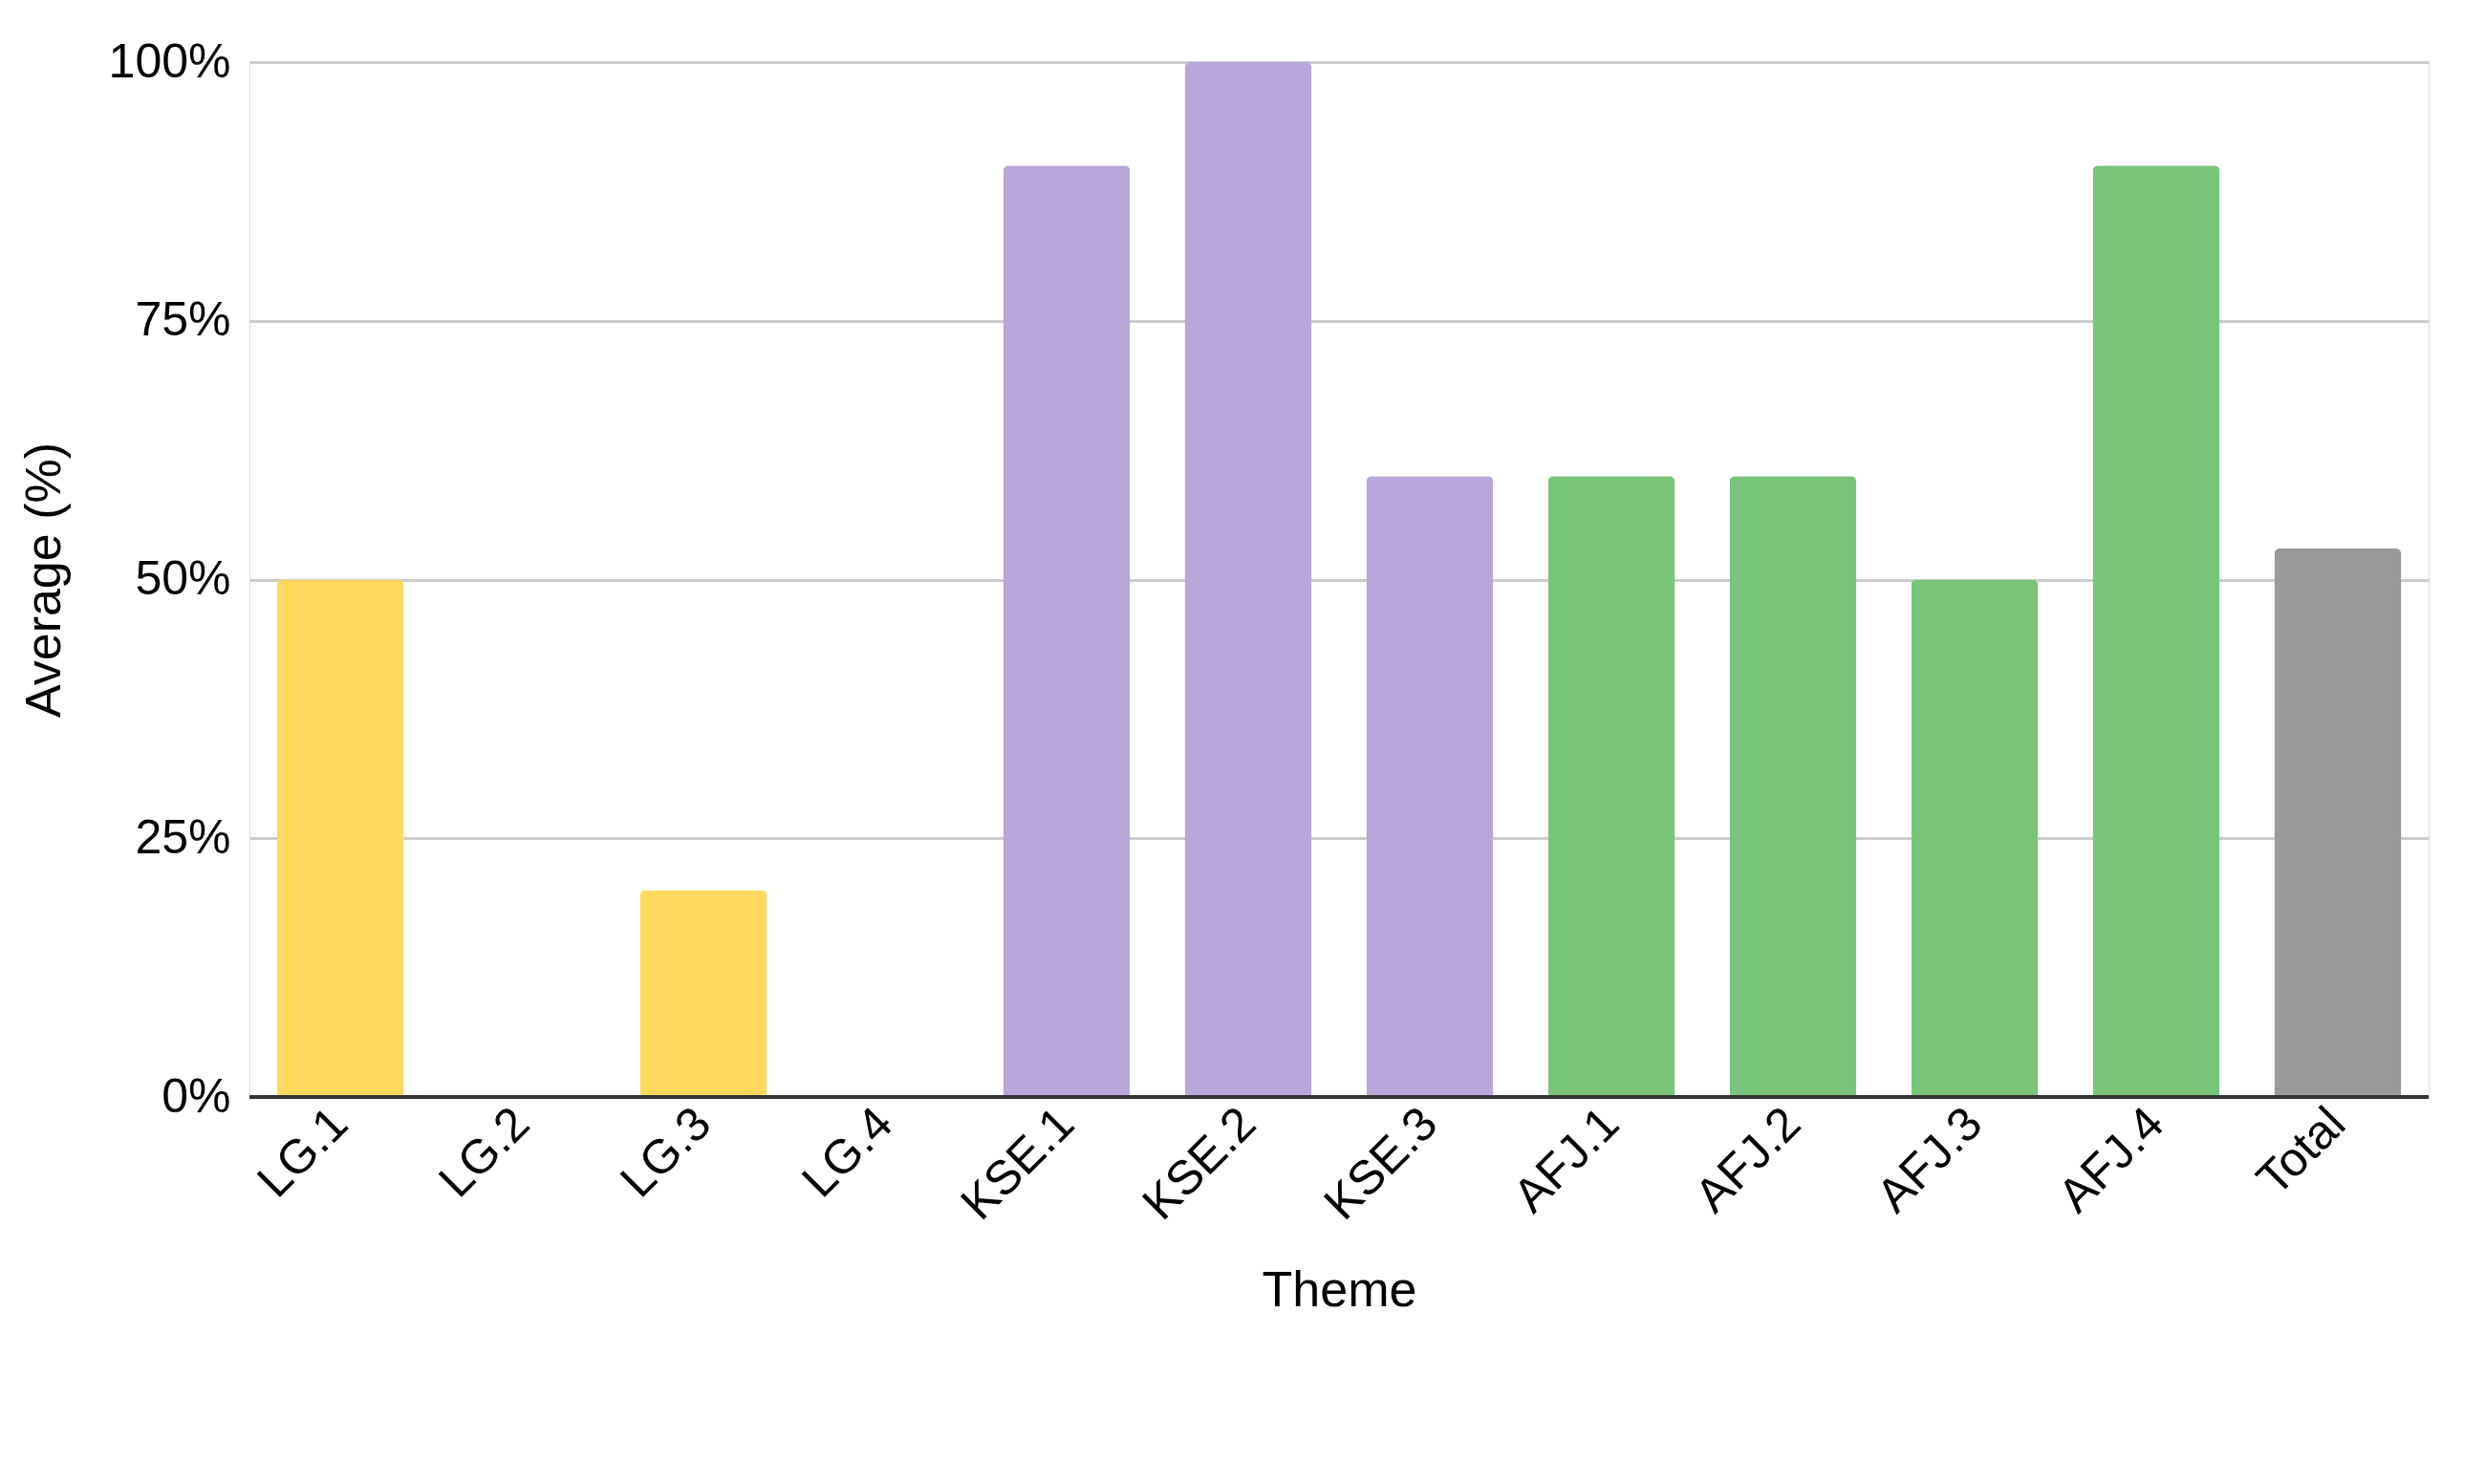 This screenshot has height=1484, width=2485. Describe the element at coordinates (42, 580) in the screenshot. I see `y-axis-title: Average (%)` at that location.